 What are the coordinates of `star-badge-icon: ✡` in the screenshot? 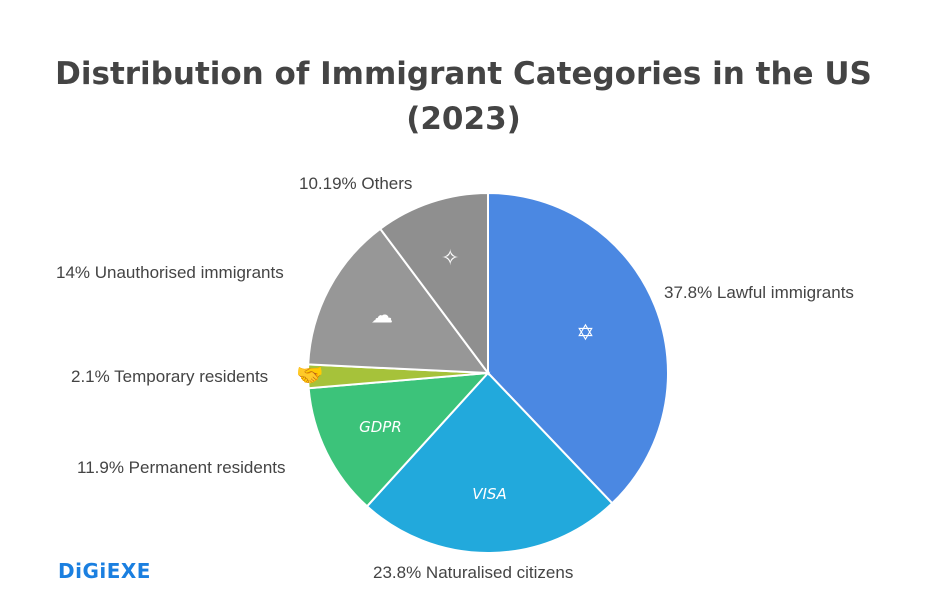 It's located at (585, 333).